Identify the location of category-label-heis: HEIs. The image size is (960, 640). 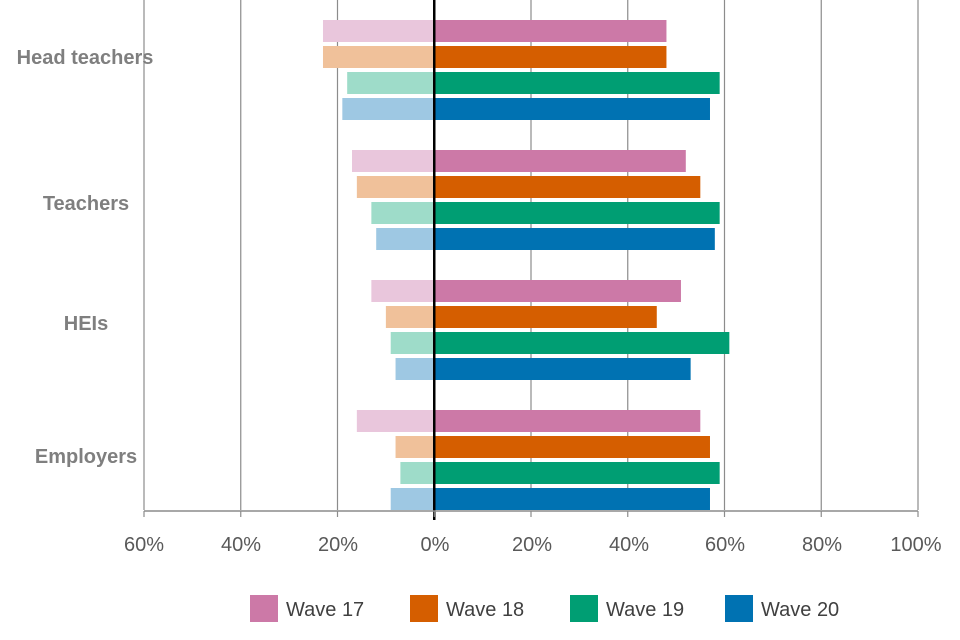
(86, 324).